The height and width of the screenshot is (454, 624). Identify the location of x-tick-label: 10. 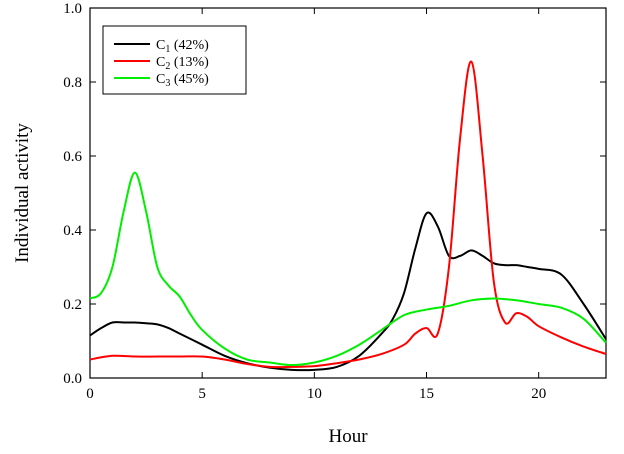
(314, 394).